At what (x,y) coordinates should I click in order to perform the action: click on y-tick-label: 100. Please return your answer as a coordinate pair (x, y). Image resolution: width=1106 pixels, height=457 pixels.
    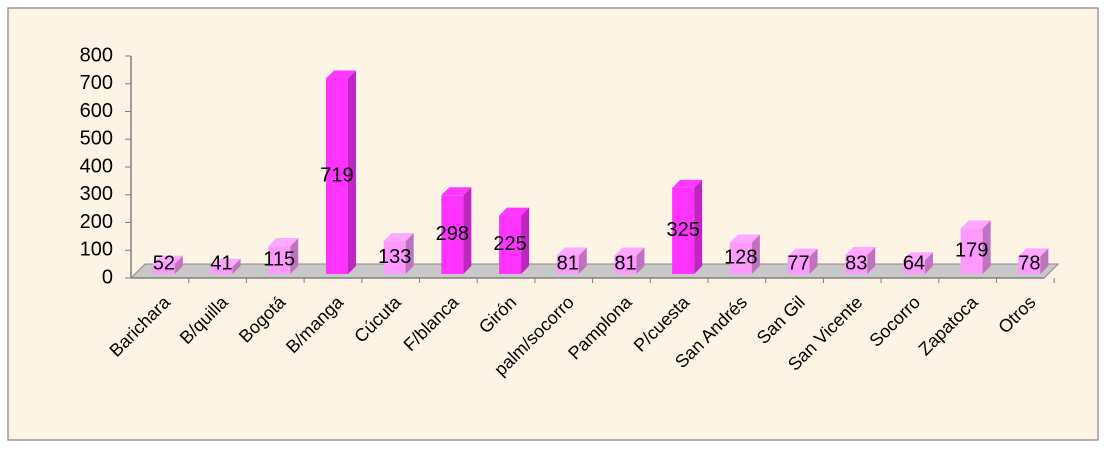
    Looking at the image, I should click on (96, 250).